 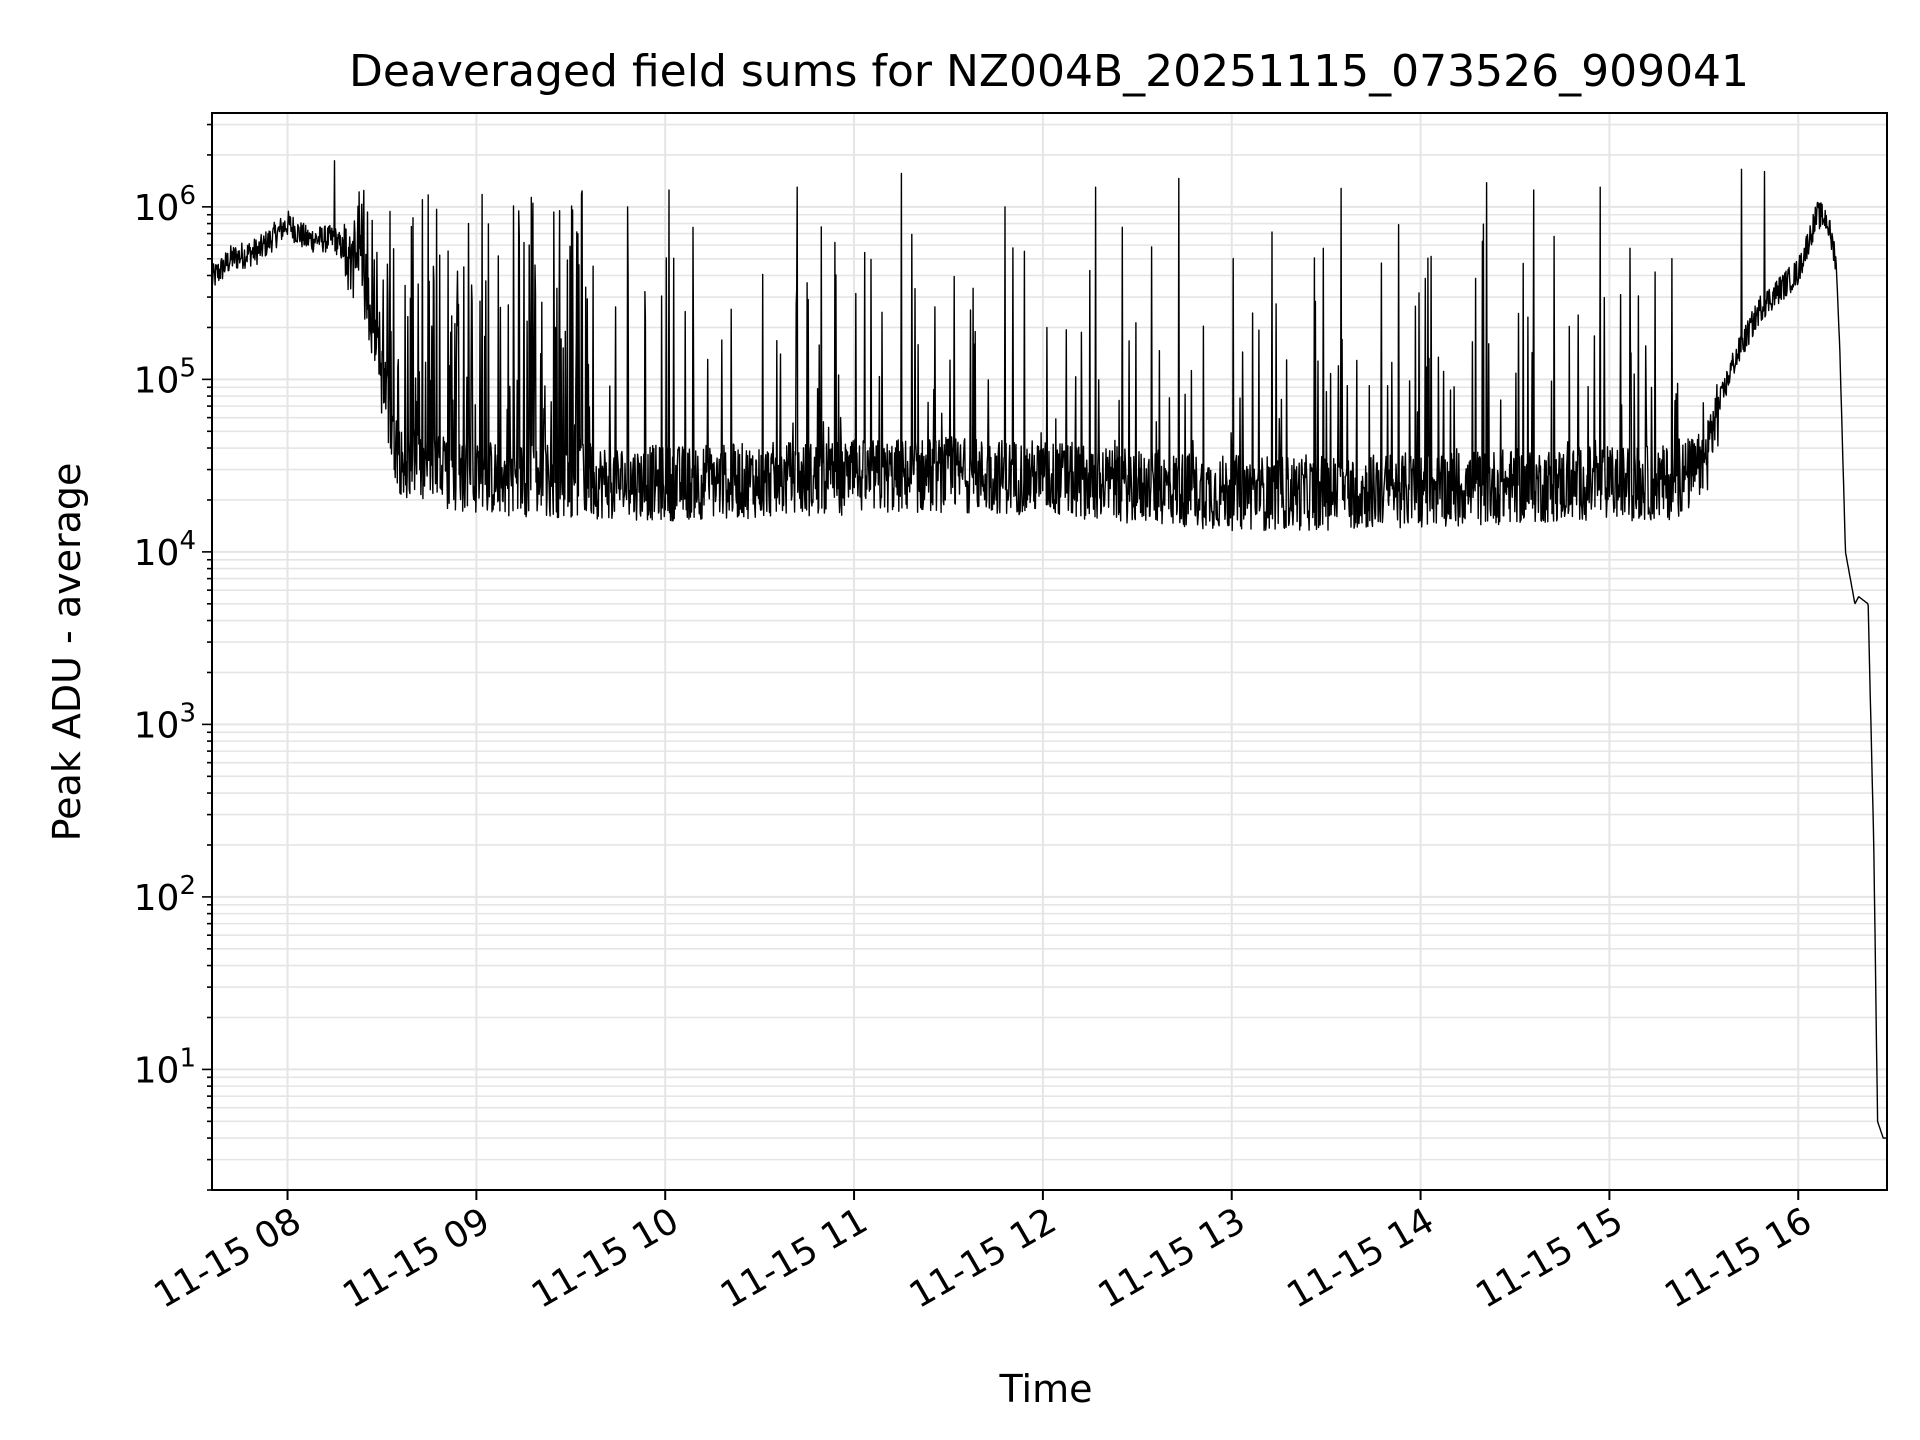 I want to click on x-axis-label: Time, so click(x=1046, y=1389).